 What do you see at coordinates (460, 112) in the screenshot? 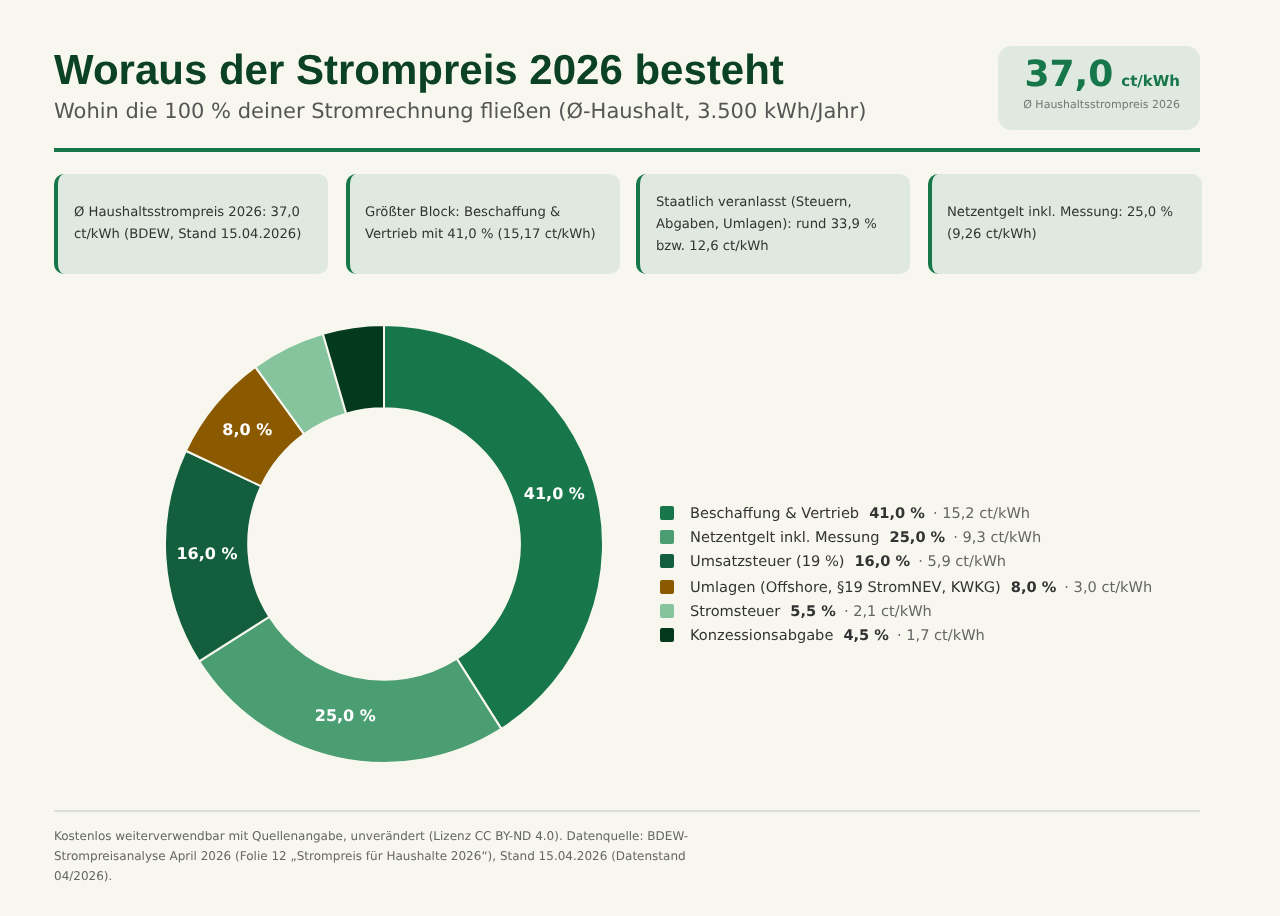
I see `chart-subtitle: Wohin die 100 % deiner Stromrechnung fließen (Ø-Haushalt, 3.500 kWh/Jahr)` at bounding box center [460, 112].